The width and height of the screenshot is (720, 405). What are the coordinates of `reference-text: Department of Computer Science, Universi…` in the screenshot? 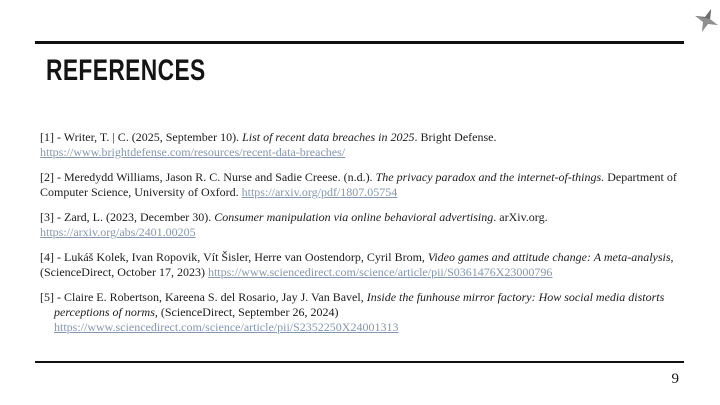 It's located at (358, 184).